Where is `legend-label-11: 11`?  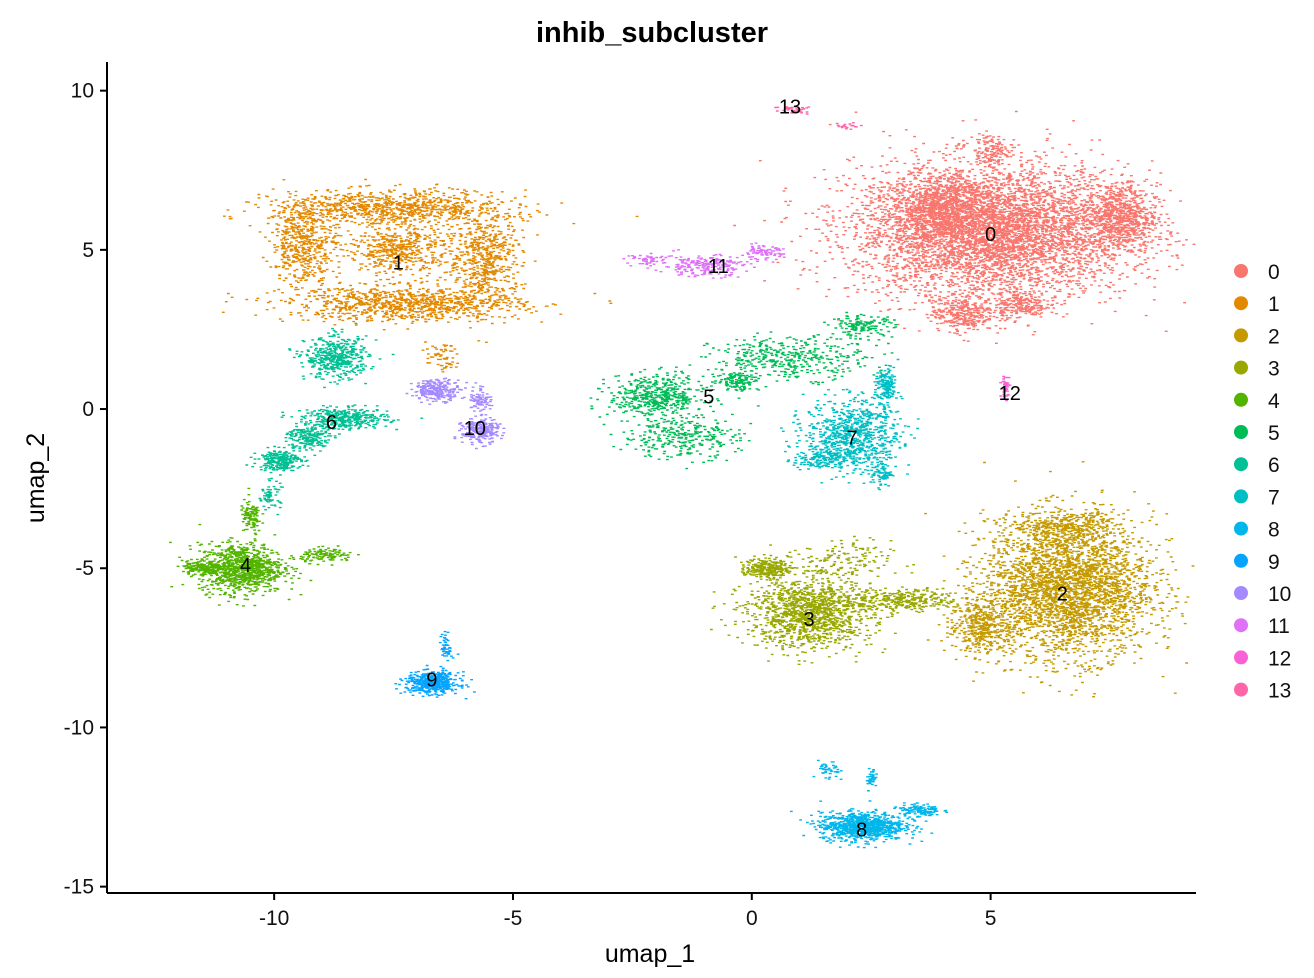
legend-label-11: 11 is located at coordinates (1279, 626).